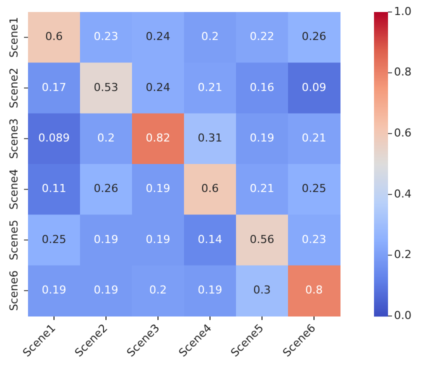 Image resolution: width=423 pixels, height=370 pixels. Describe the element at coordinates (262, 290) in the screenshot. I see `data-label: 0.3` at that location.